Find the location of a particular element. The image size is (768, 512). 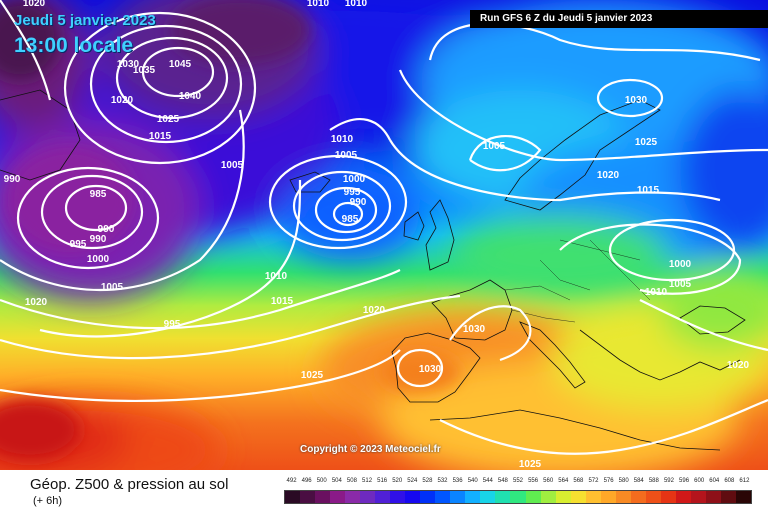

scale-tick-label: 584 is located at coordinates (638, 481).